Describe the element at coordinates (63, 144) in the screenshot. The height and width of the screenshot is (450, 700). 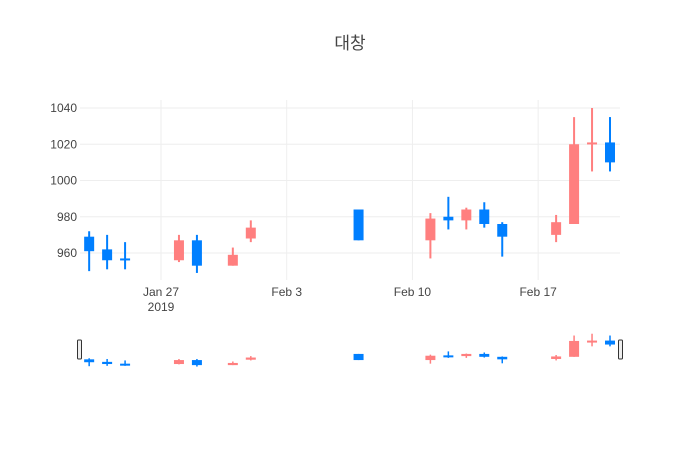
I see `y-tick-label: 1020` at that location.